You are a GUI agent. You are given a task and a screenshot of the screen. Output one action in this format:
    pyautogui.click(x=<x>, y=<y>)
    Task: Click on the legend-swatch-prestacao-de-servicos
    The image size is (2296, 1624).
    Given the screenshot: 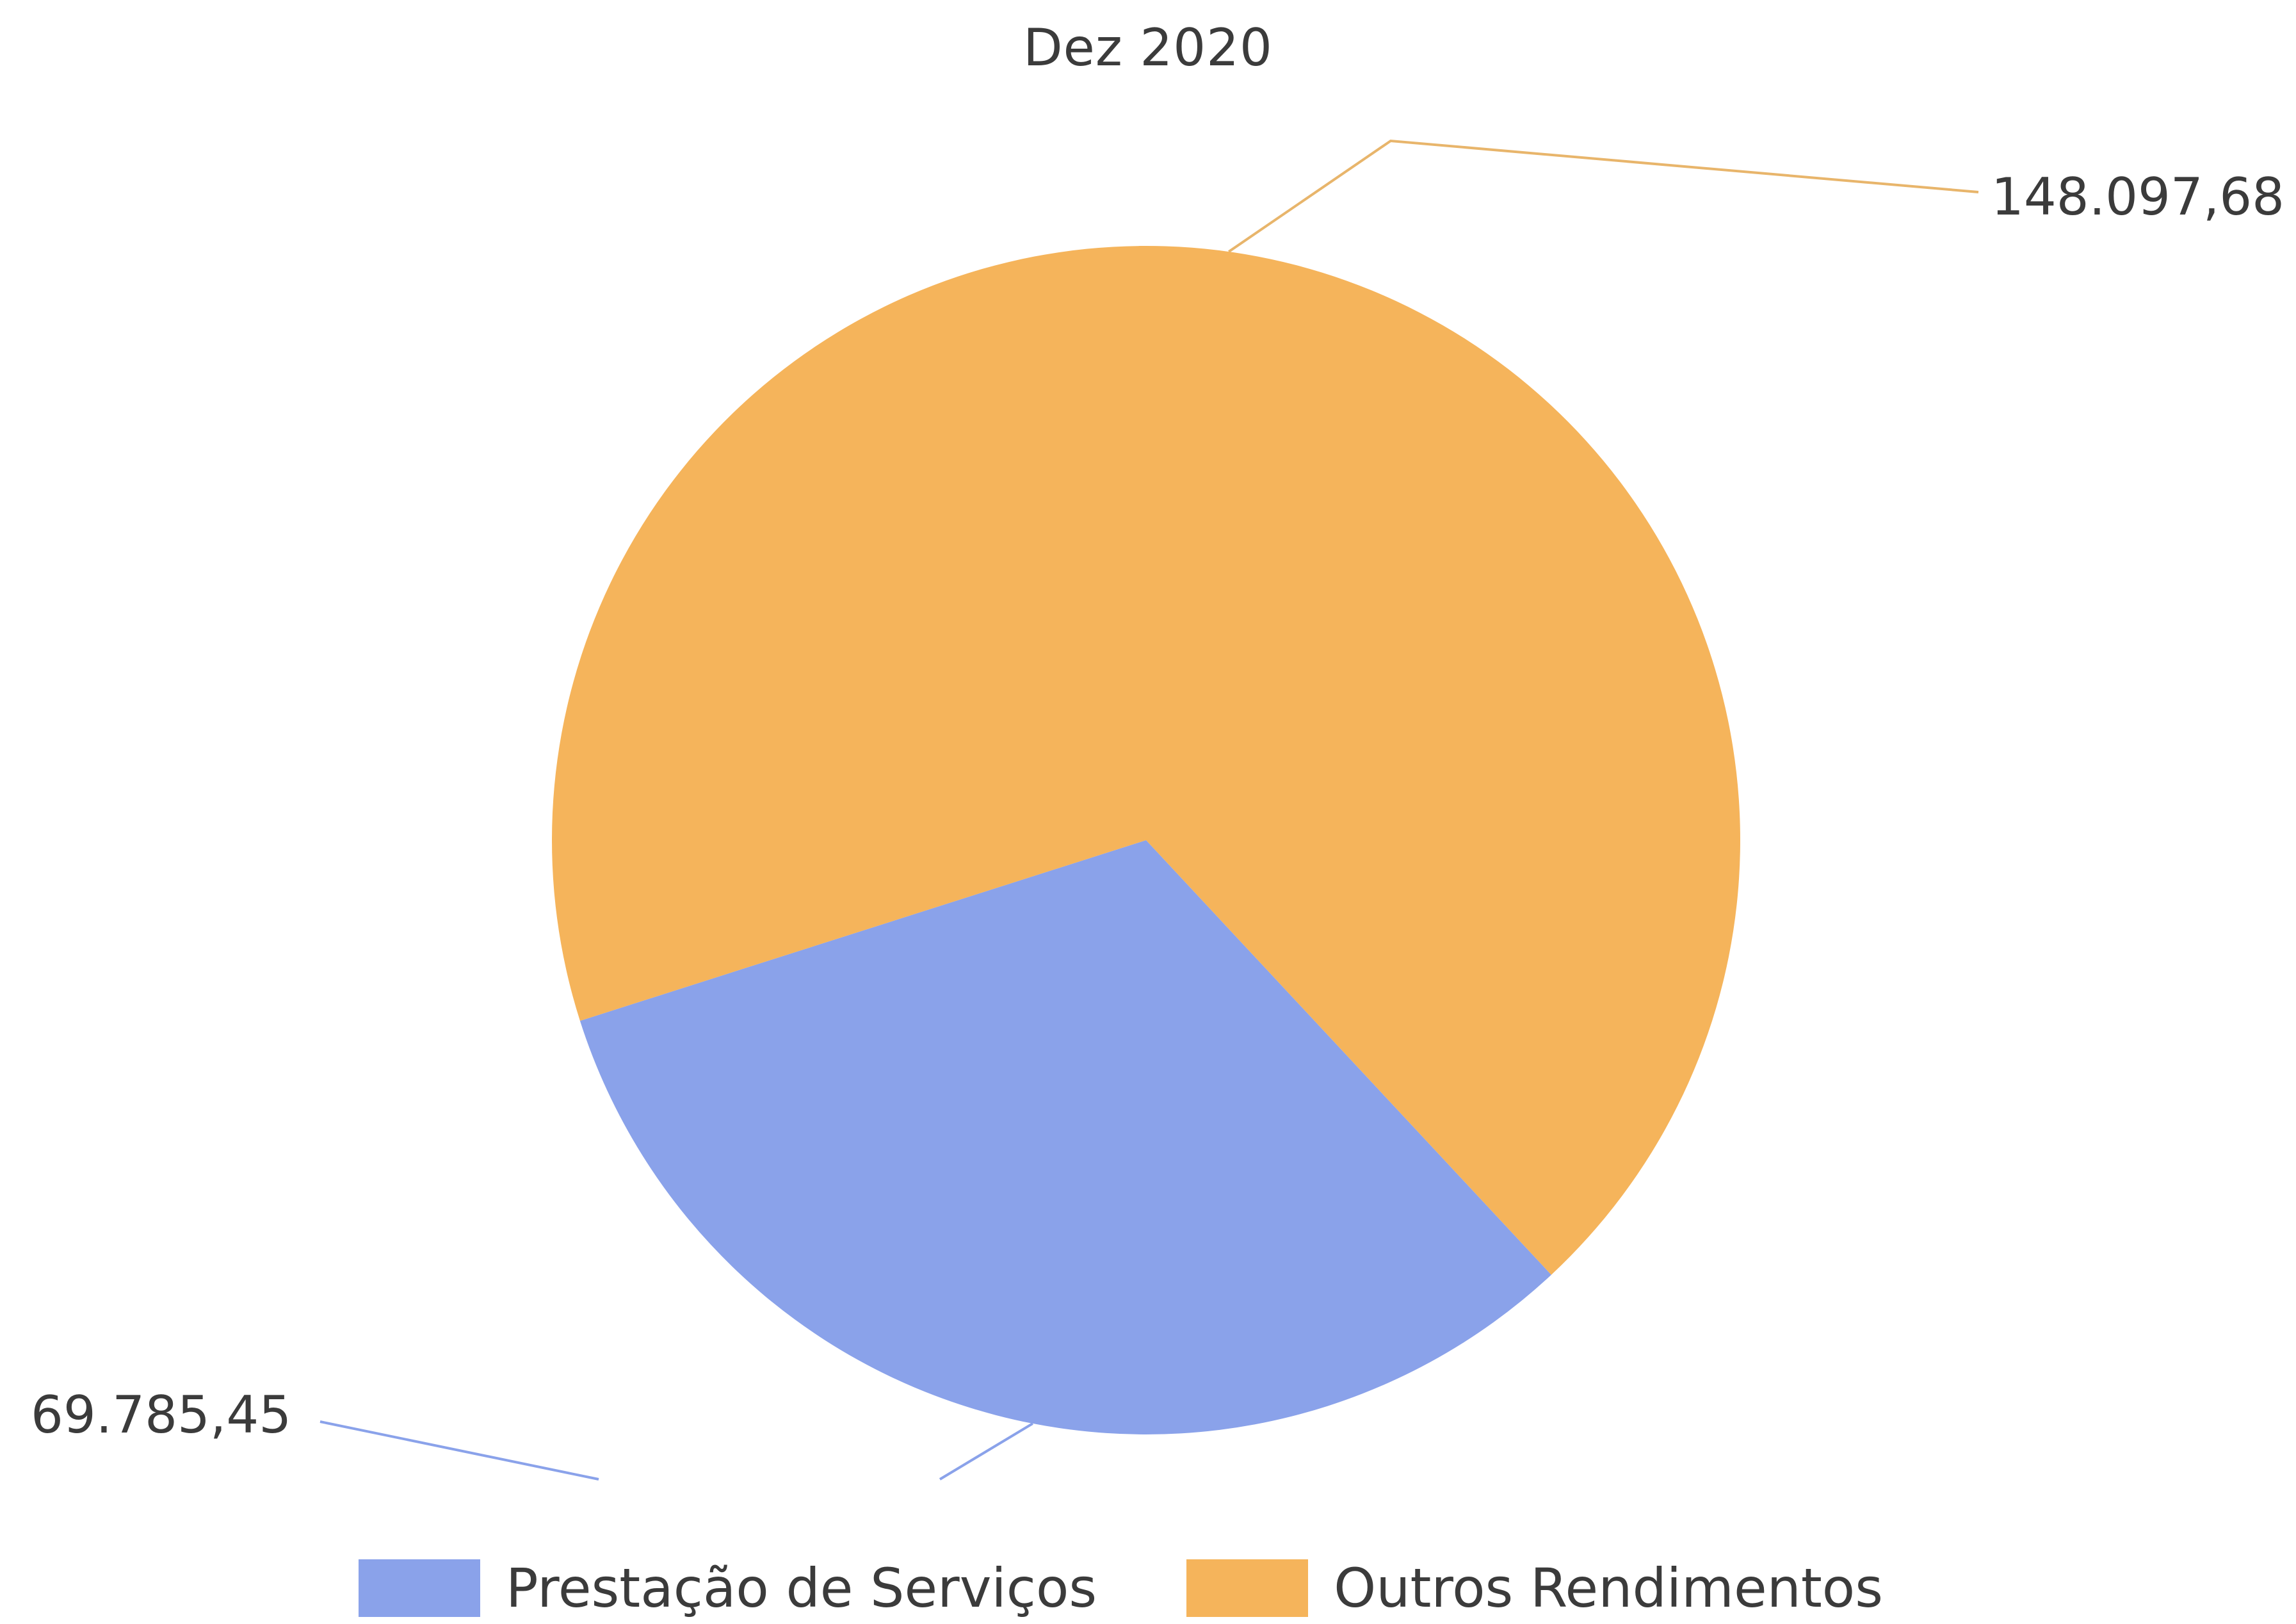 What is the action you would take?
    pyautogui.click(x=419, y=1588)
    